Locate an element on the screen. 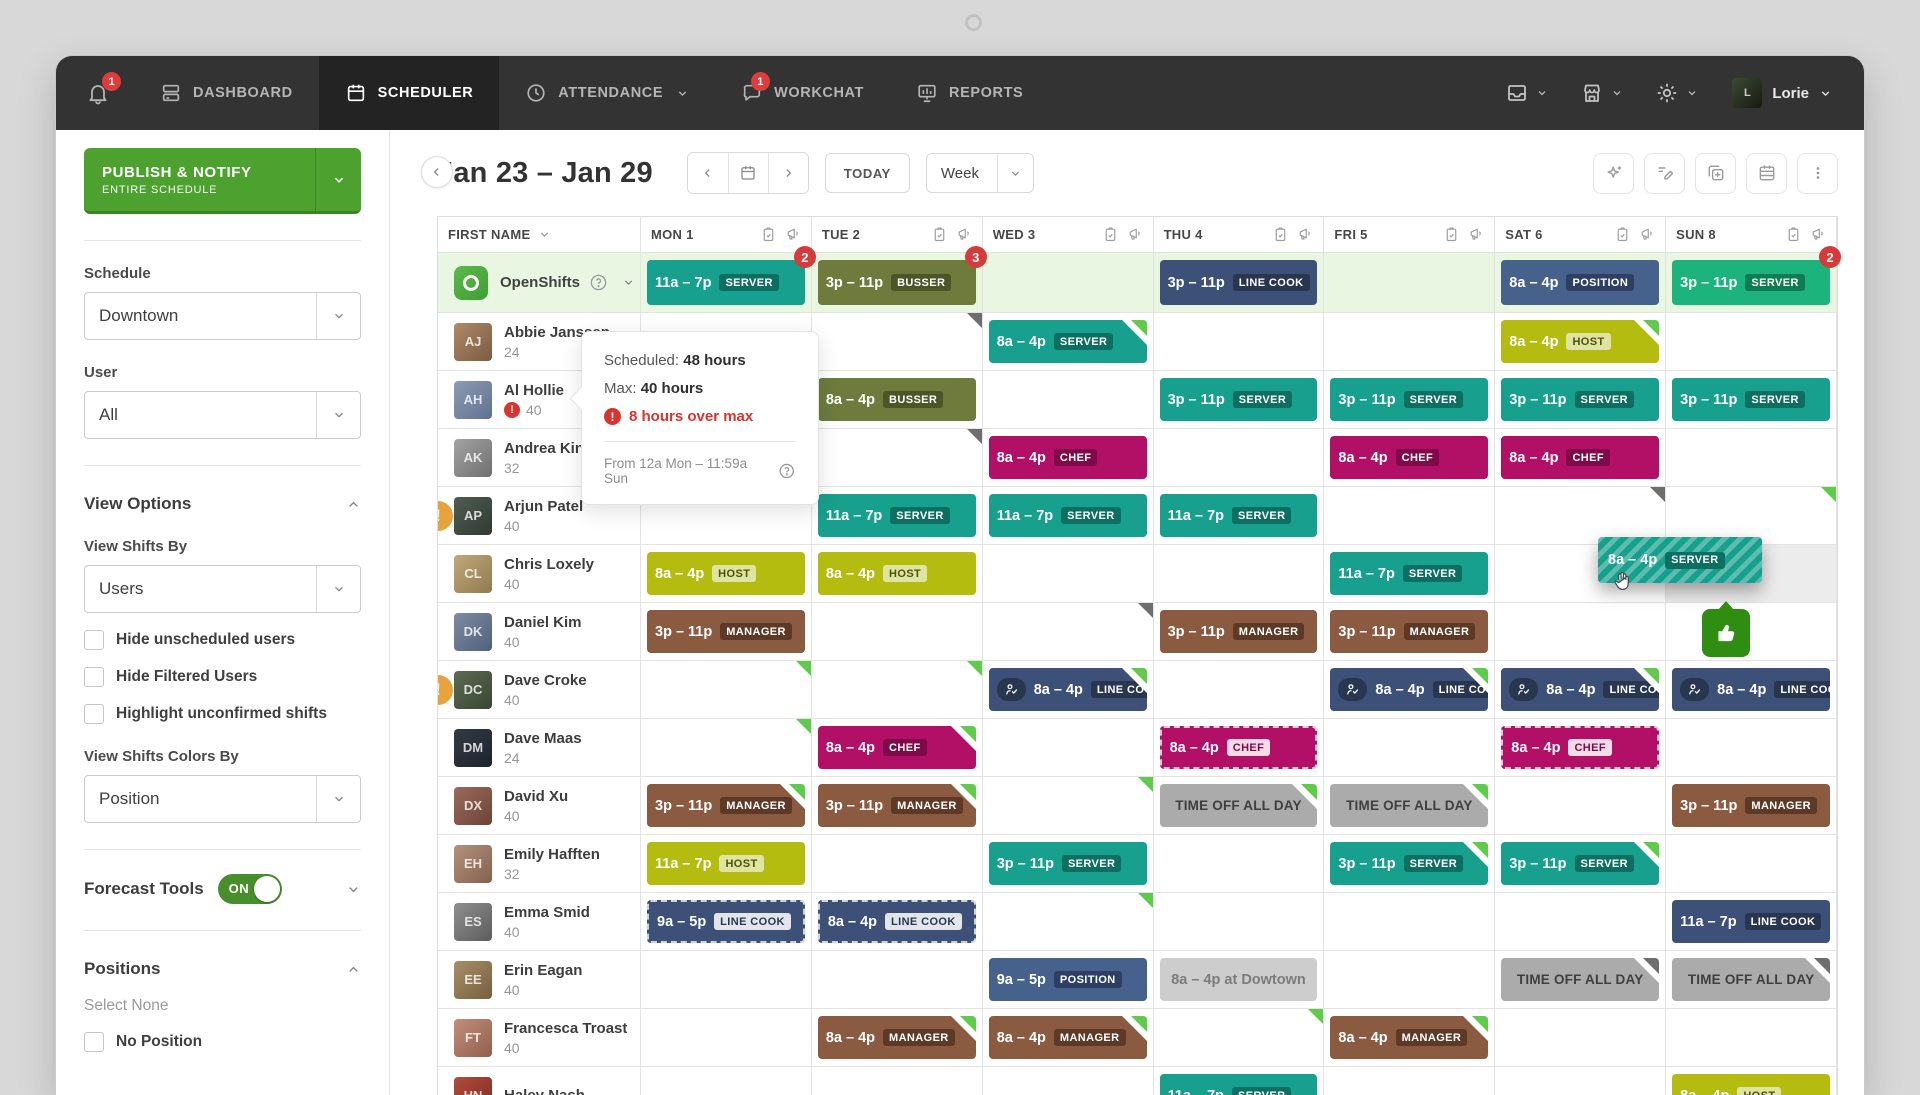 Image resolution: width=1920 pixels, height=1095 pixels. shift-block: 8a – 4p HOST is located at coordinates (896, 573).